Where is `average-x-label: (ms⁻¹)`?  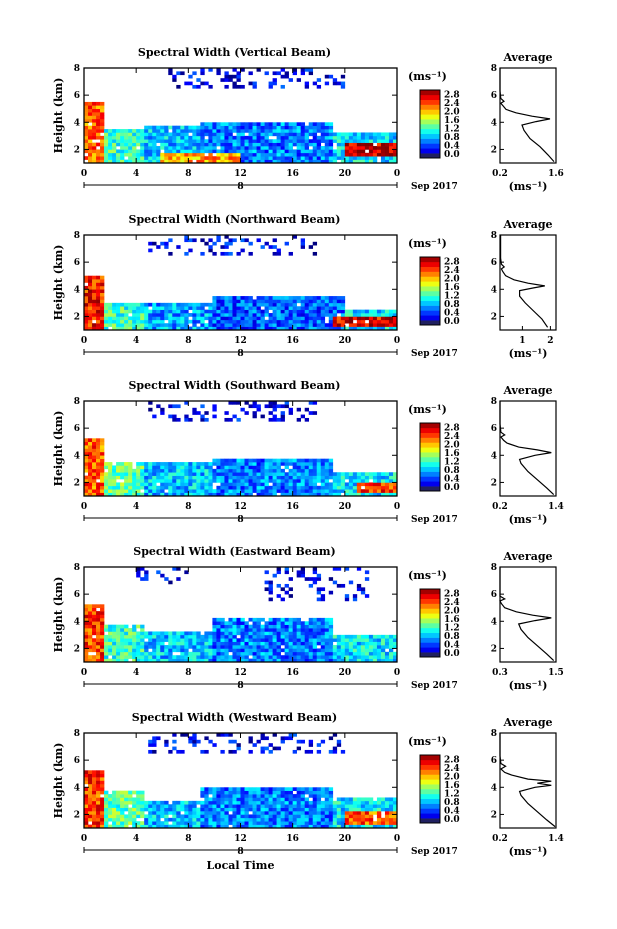
average-x-label: (ms⁻¹) is located at coordinates (528, 685).